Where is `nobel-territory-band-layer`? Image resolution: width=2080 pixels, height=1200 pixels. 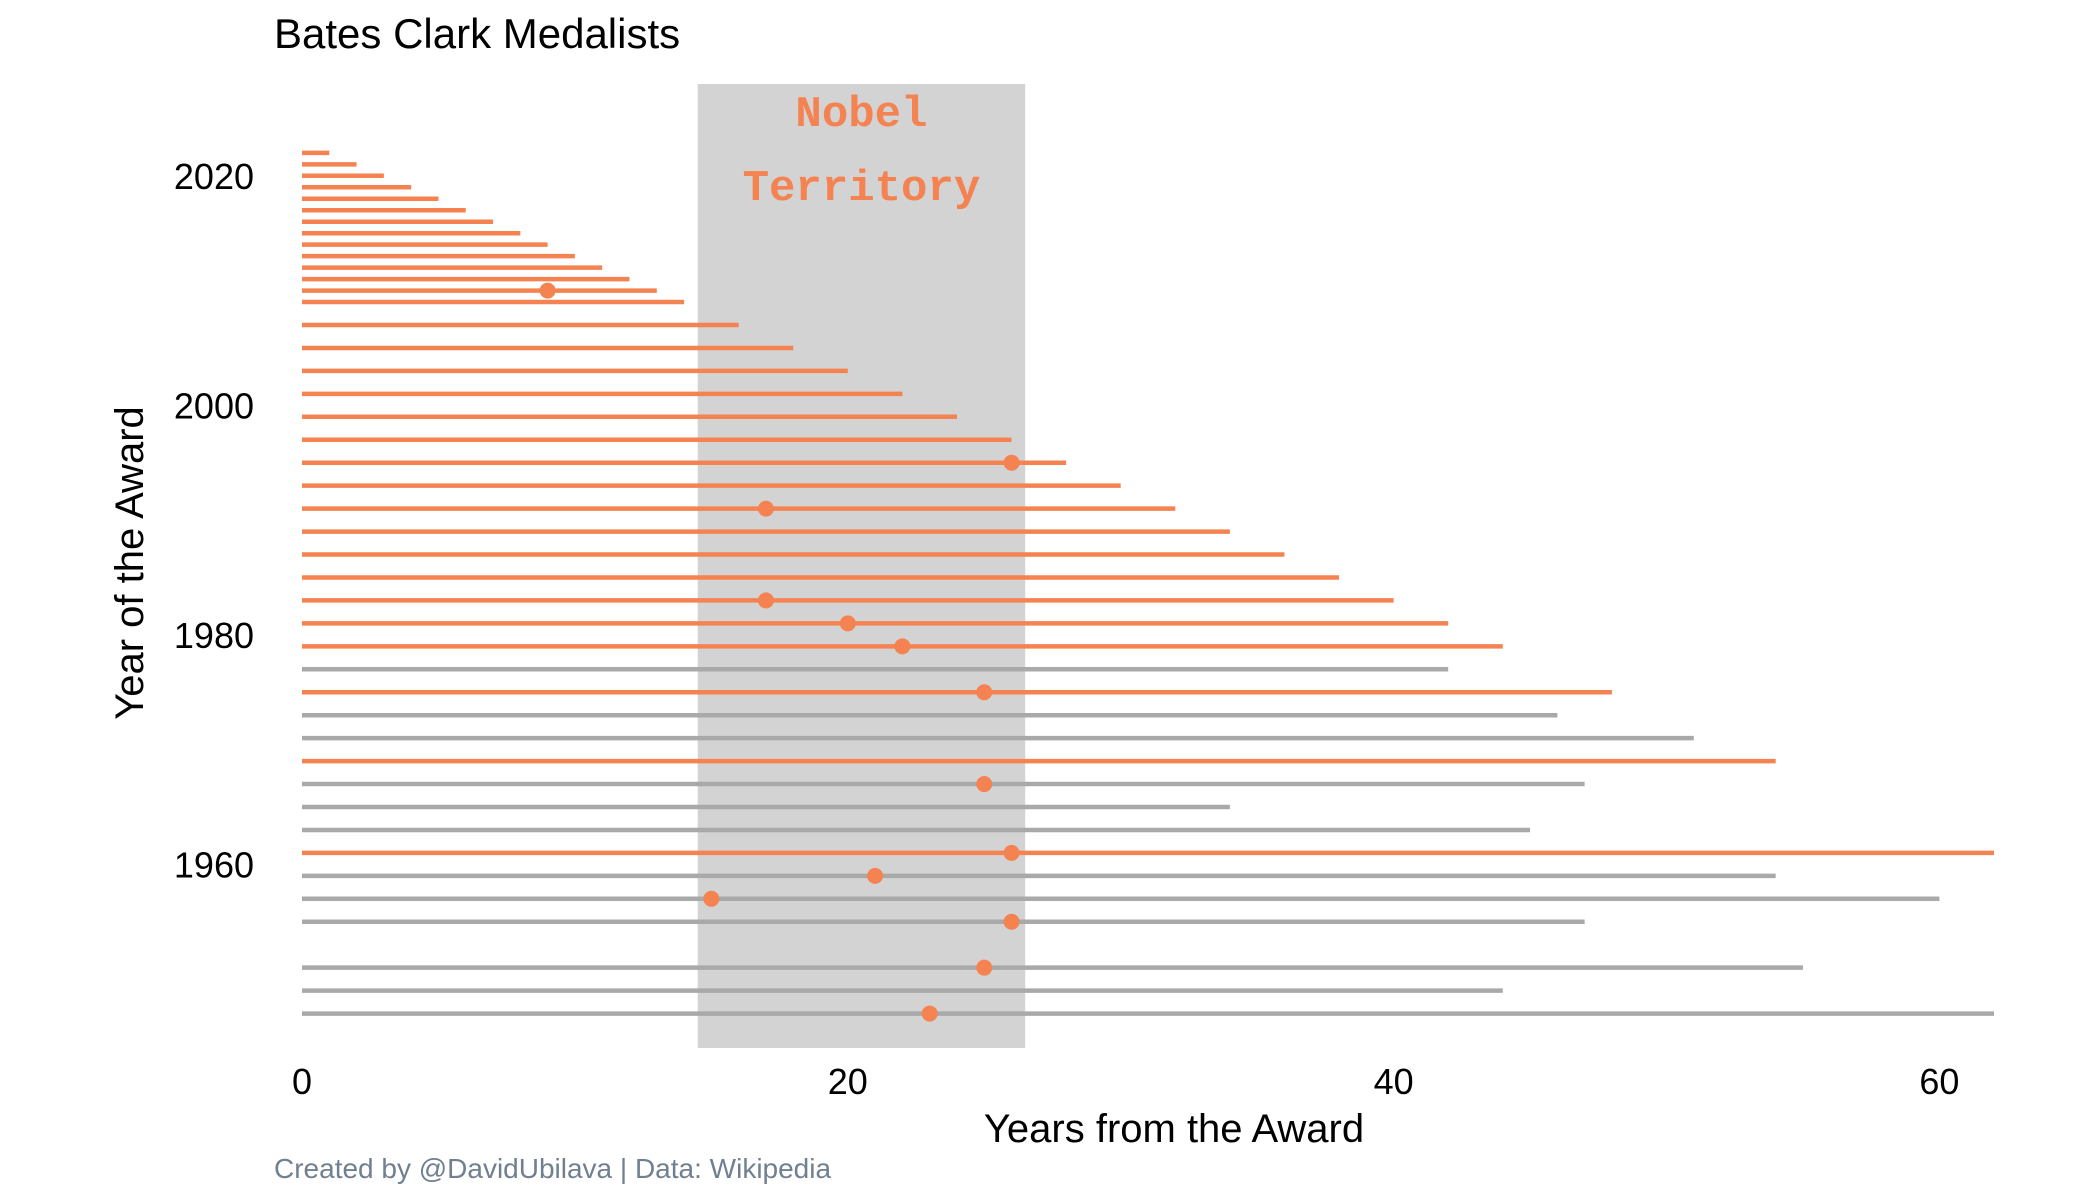
nobel-territory-band-layer is located at coordinates (861, 566).